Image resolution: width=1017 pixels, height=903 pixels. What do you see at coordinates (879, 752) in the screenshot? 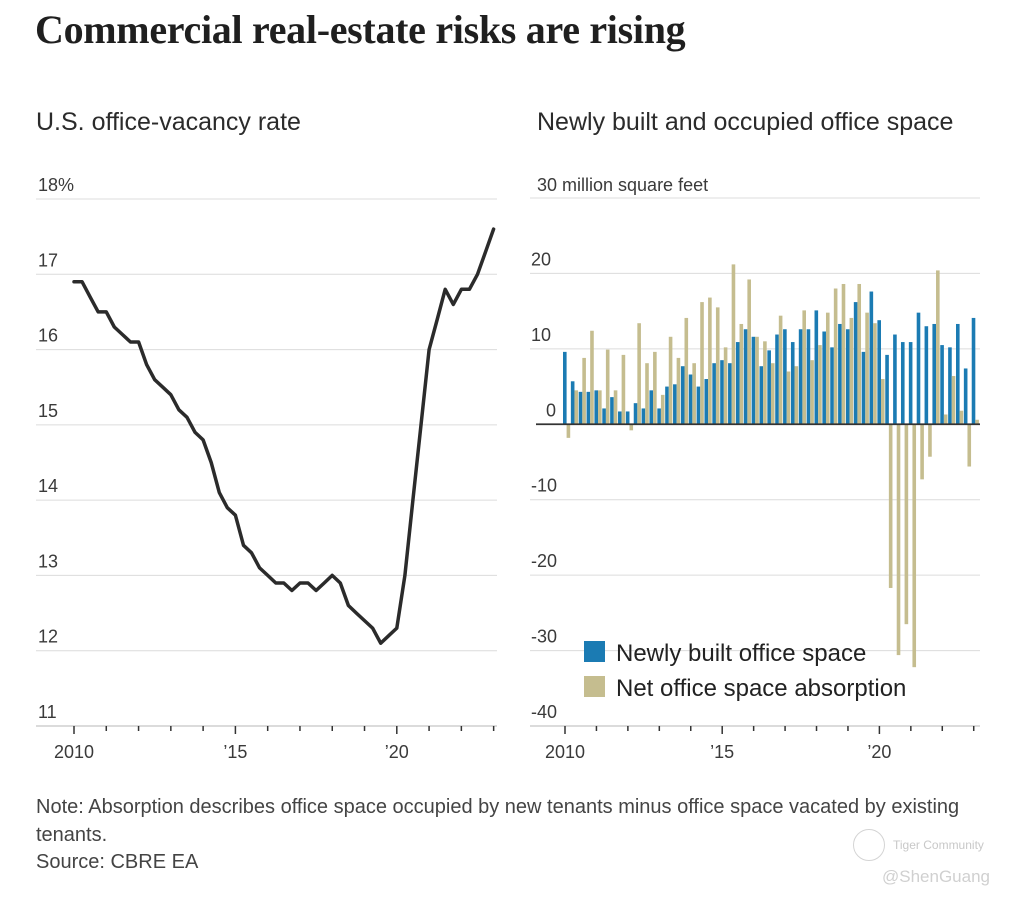
I see `x-tick-label: ’20` at bounding box center [879, 752].